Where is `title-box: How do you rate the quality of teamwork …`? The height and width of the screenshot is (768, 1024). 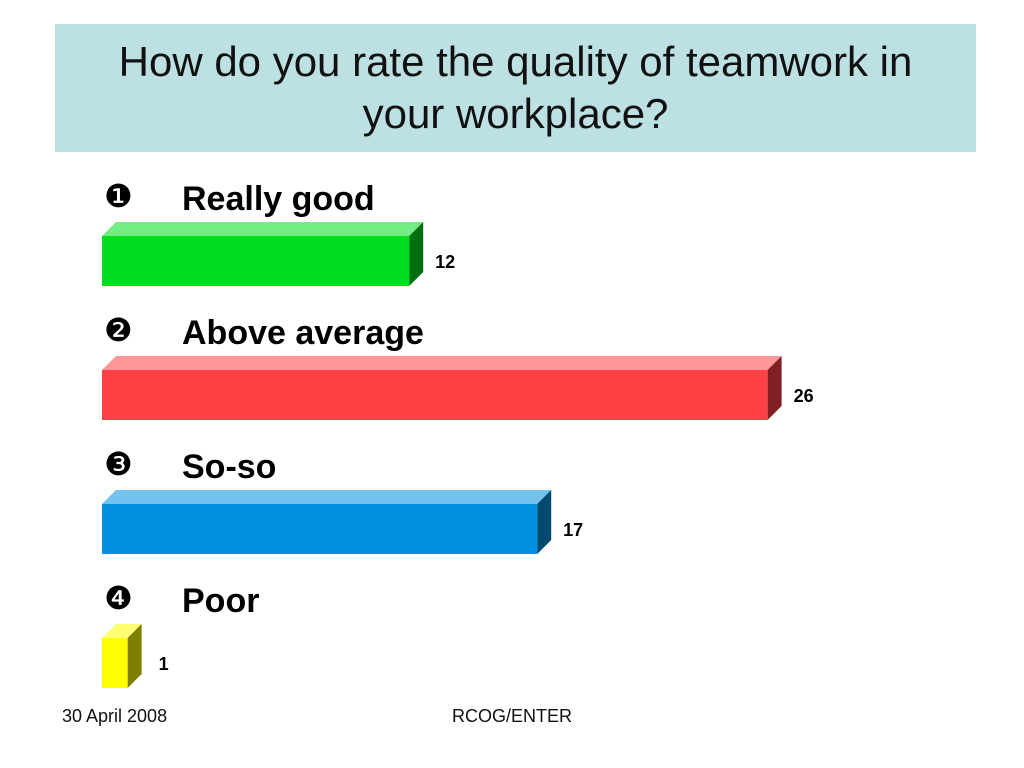 title-box: How do you rate the quality of teamwork … is located at coordinates (515, 88).